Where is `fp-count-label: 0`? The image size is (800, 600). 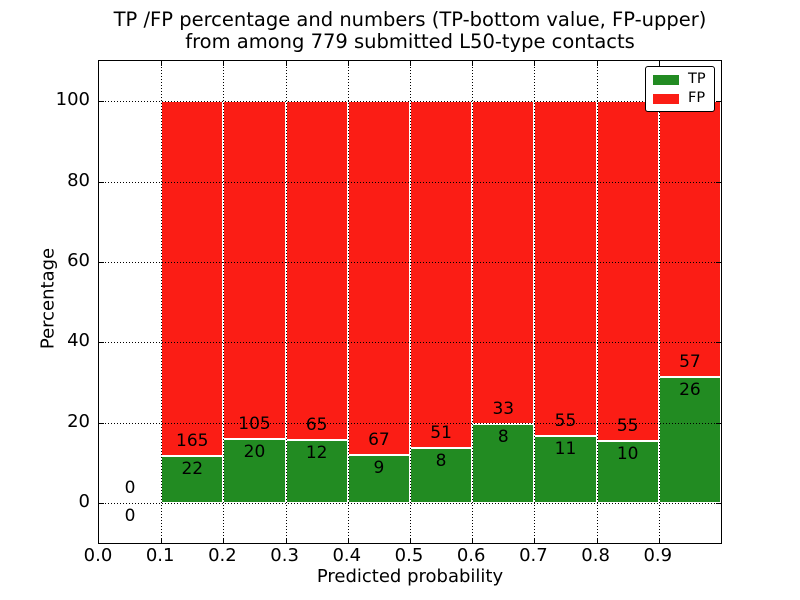 fp-count-label: 0 is located at coordinates (130, 487).